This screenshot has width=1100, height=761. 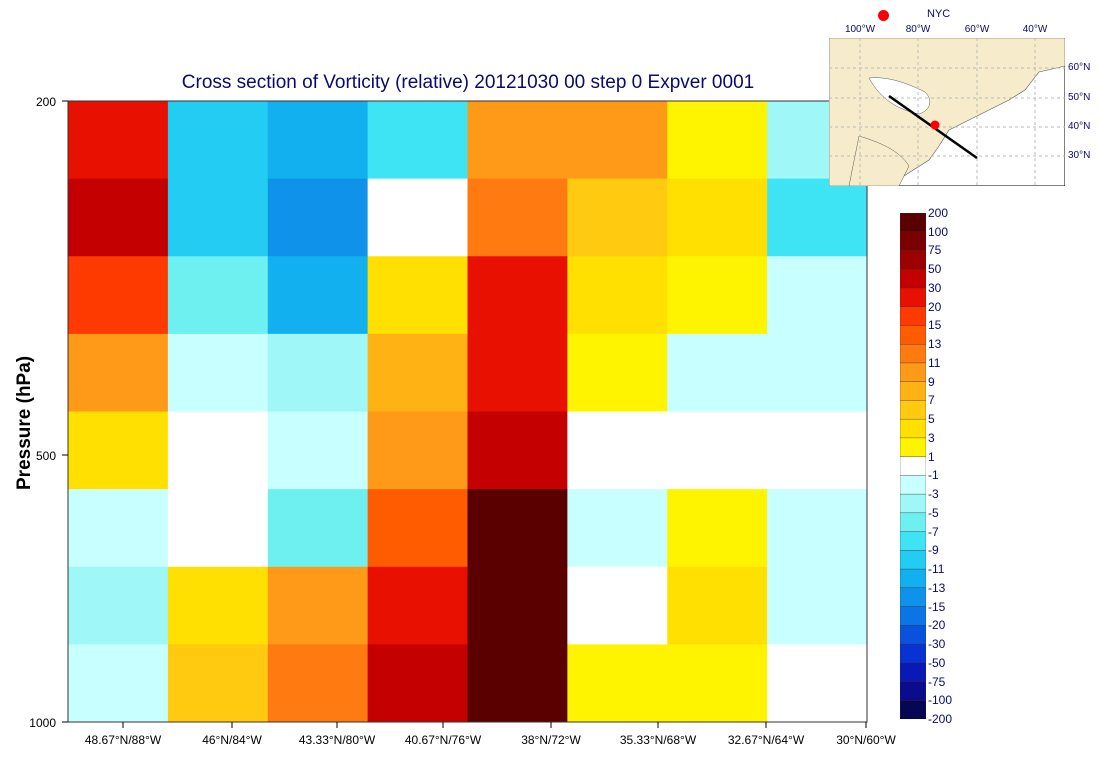 What do you see at coordinates (935, 287) in the screenshot?
I see `legend-level-label: 30` at bounding box center [935, 287].